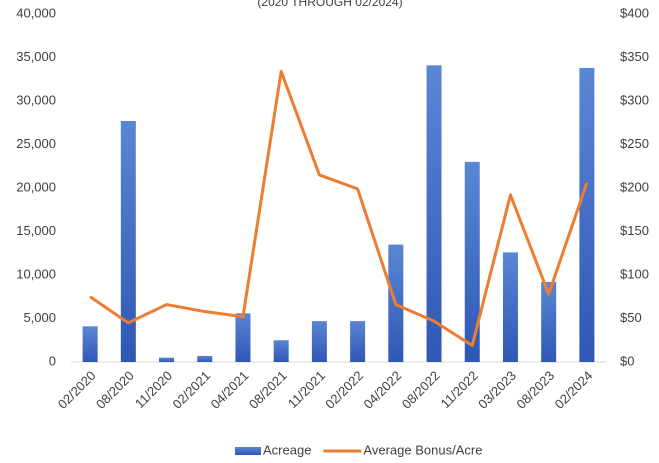 The image size is (659, 463). What do you see at coordinates (535, 390) in the screenshot?
I see `x-tick-label: 08/2023` at bounding box center [535, 390].